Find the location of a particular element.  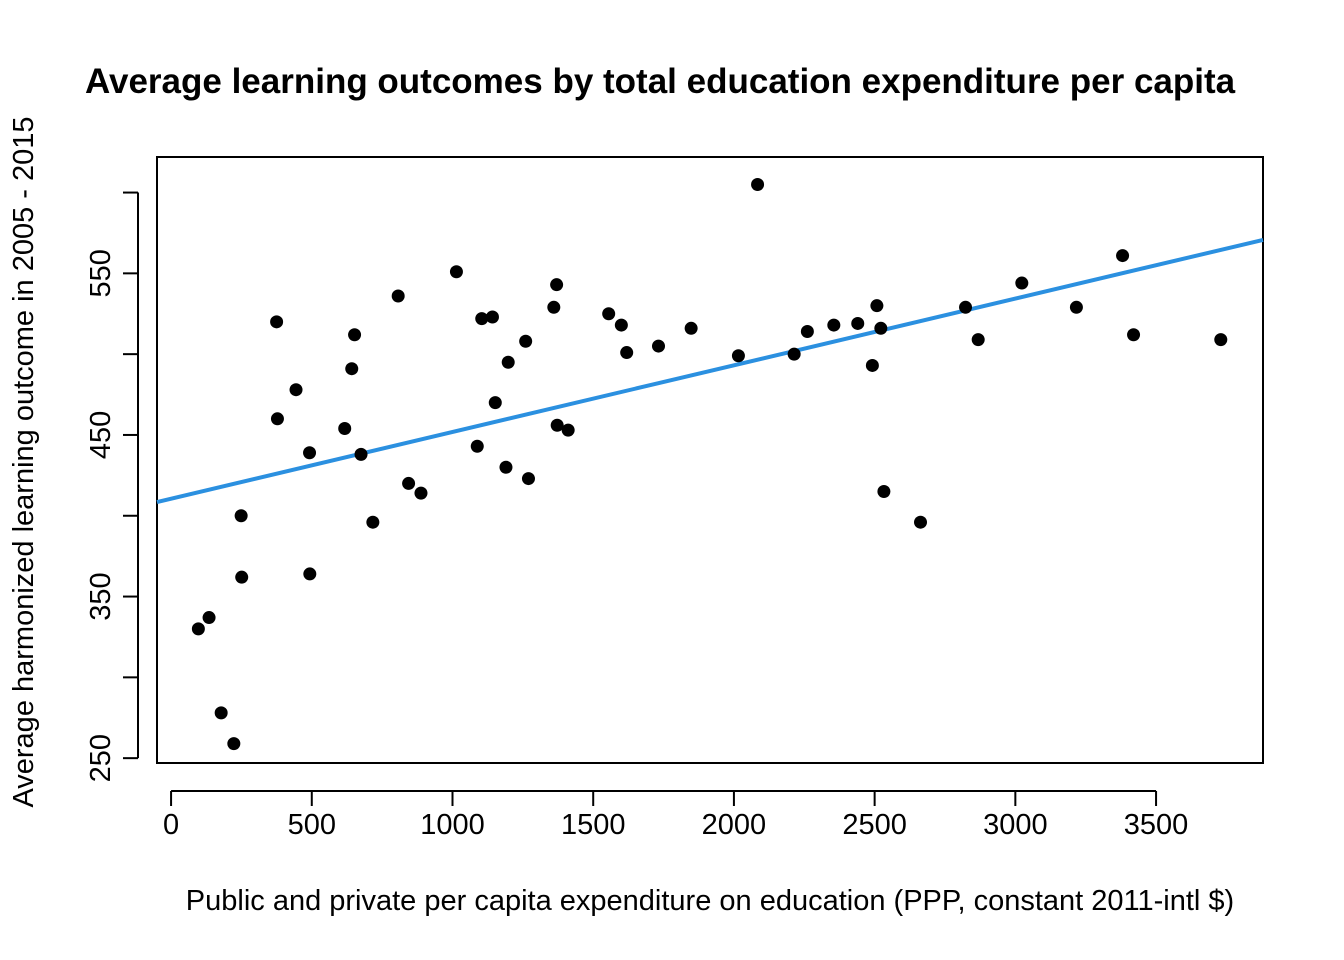

x-axis: 0 500 1000 1500 2000 2500 3000 3500 is located at coordinates (676, 815).